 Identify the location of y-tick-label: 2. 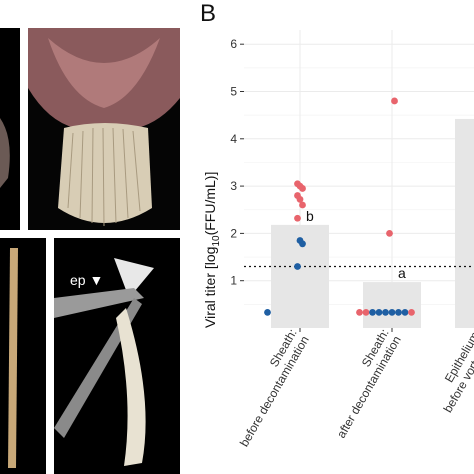
(233, 233).